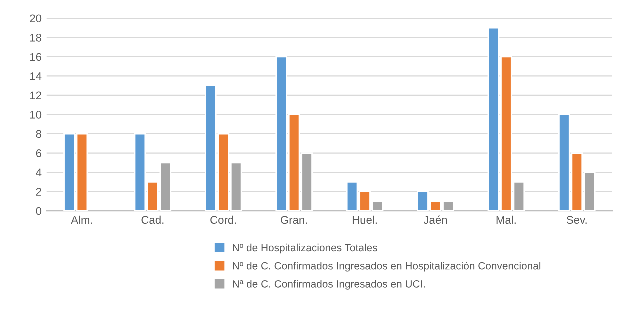 The height and width of the screenshot is (335, 625). What do you see at coordinates (36, 96) in the screenshot?
I see `y-tick-label: 12` at bounding box center [36, 96].